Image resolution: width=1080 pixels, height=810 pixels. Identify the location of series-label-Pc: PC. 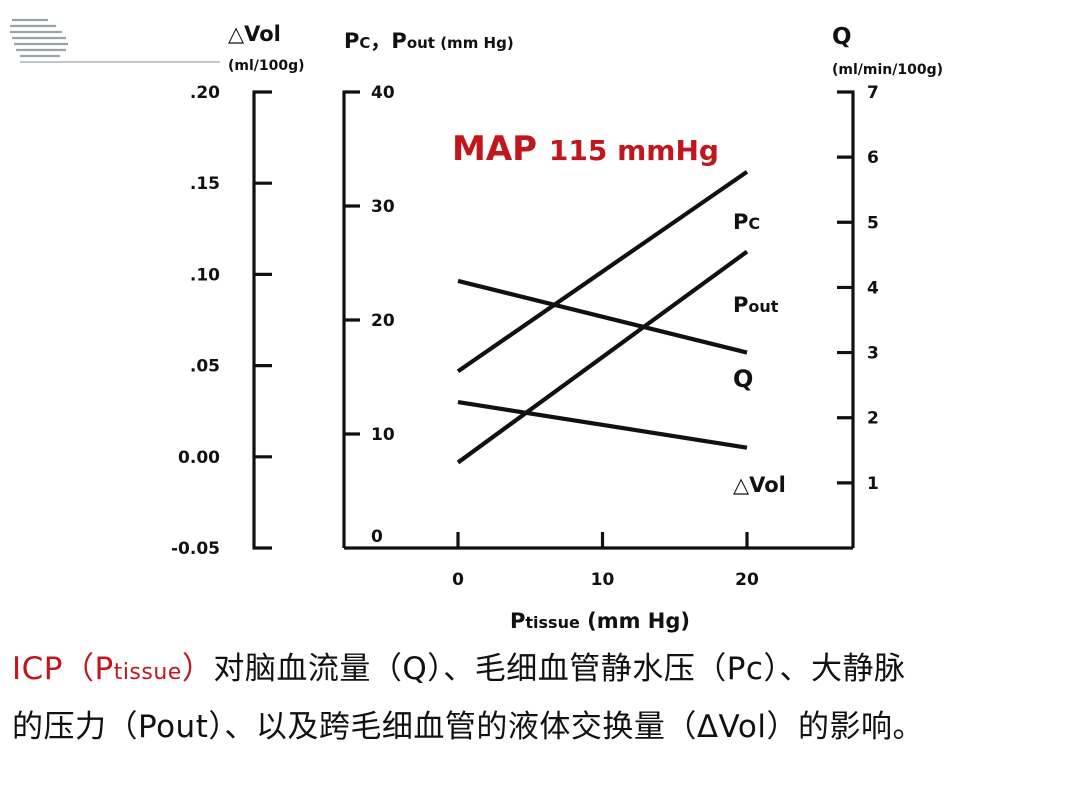
(746, 222).